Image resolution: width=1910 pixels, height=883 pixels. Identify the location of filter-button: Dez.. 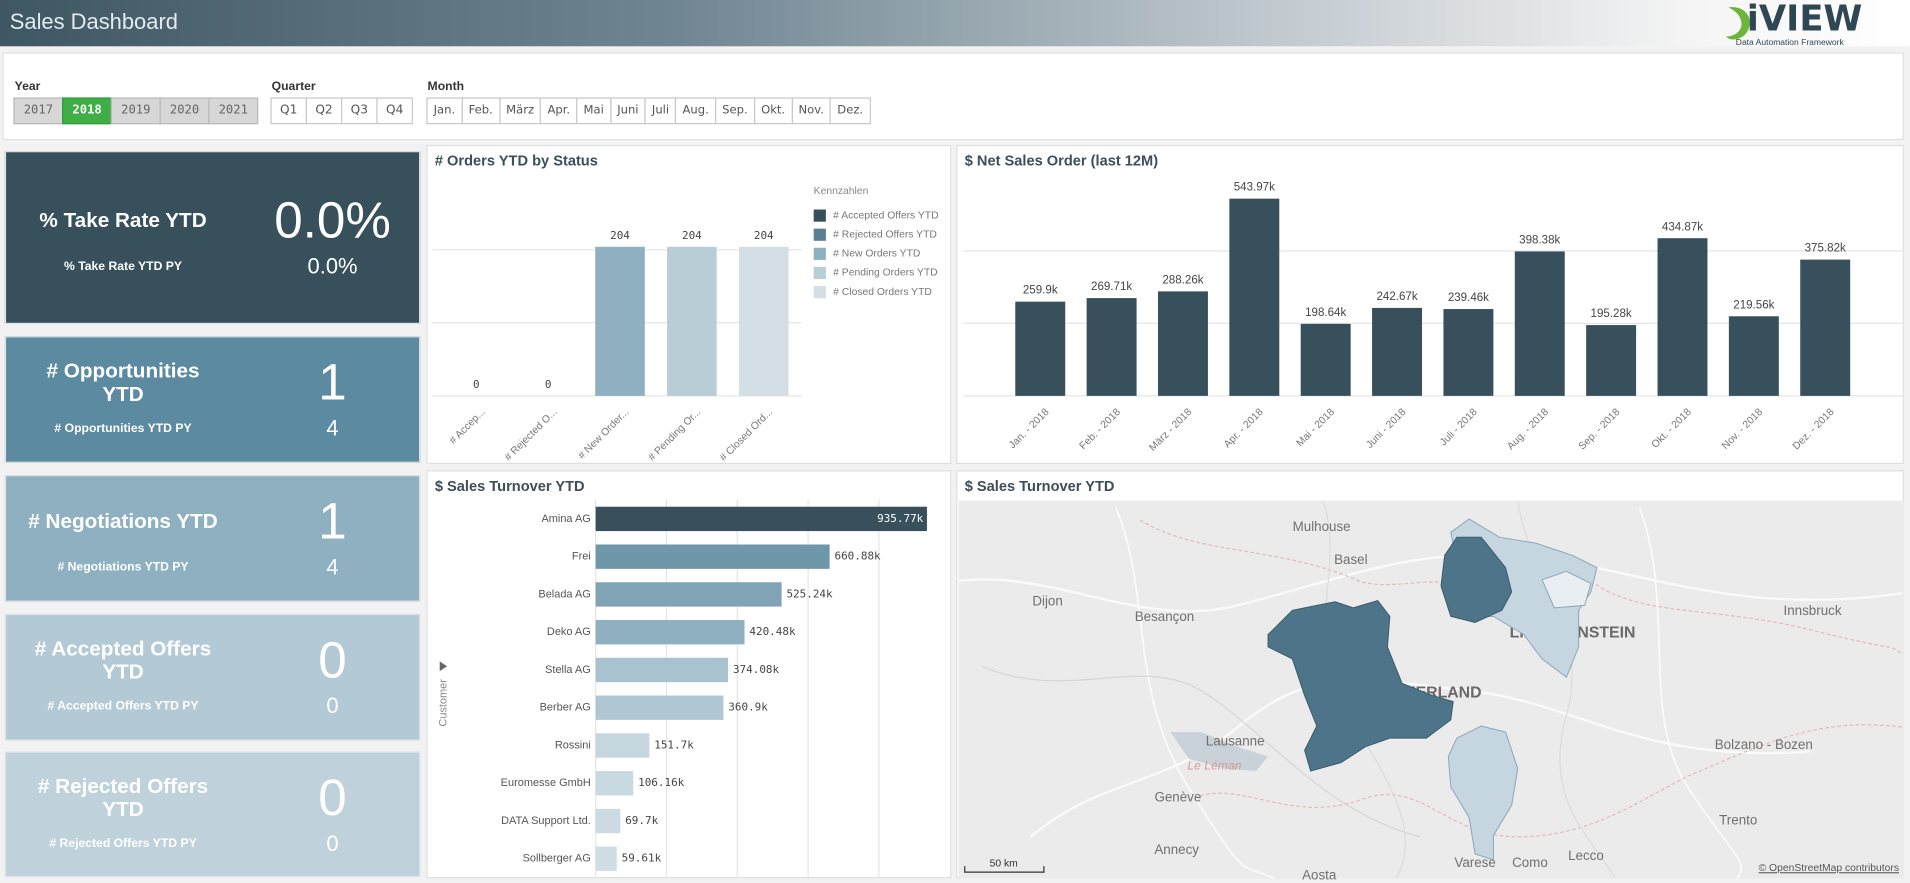
(850, 111).